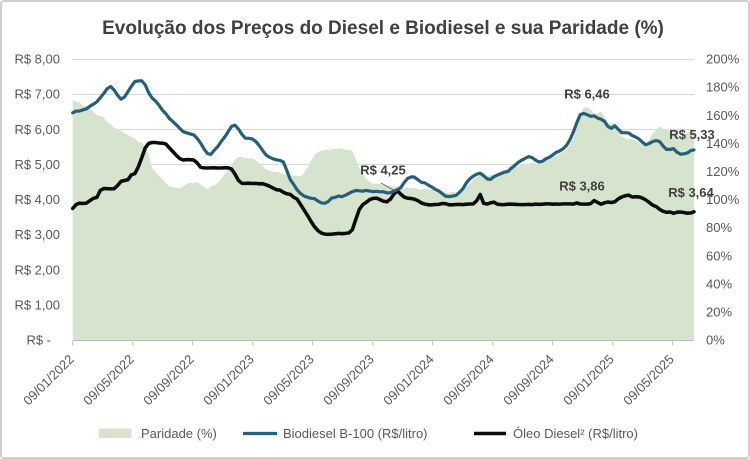 This screenshot has height=459, width=750. What do you see at coordinates (37, 269) in the screenshot?
I see `svg-text: R$ 2,00` at bounding box center [37, 269].